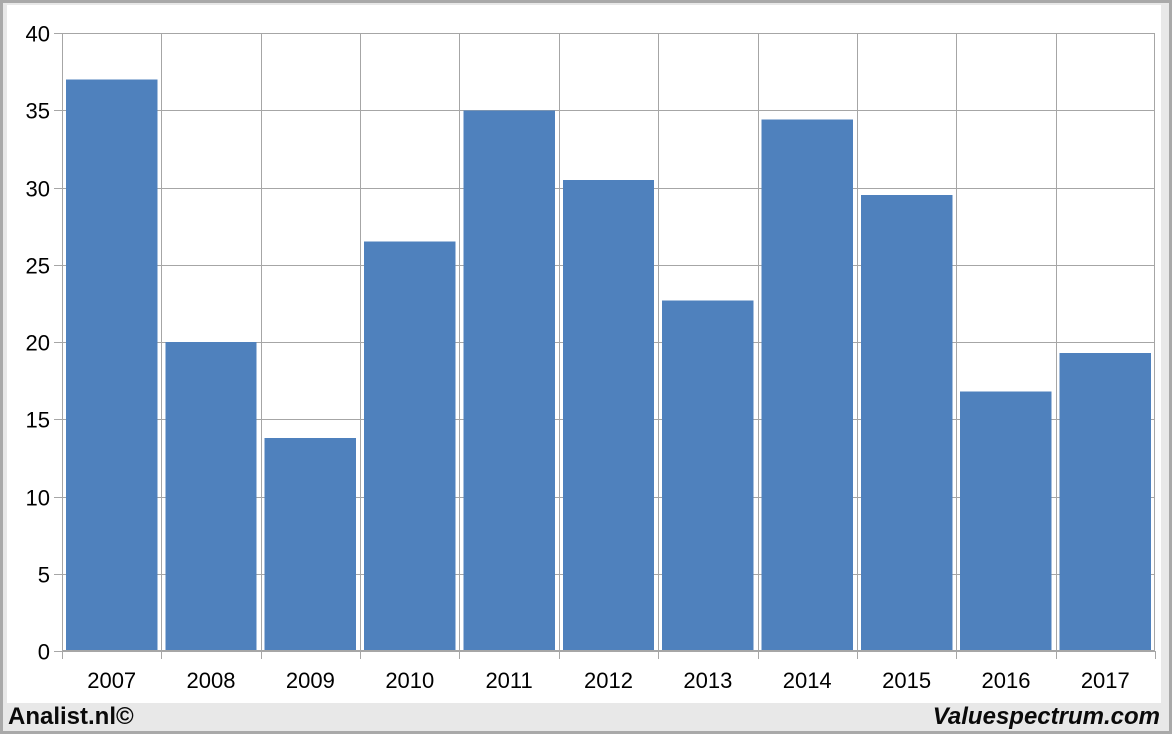 The height and width of the screenshot is (734, 1172). Describe the element at coordinates (409, 680) in the screenshot. I see `x-tick-label-2010: 2010` at that location.